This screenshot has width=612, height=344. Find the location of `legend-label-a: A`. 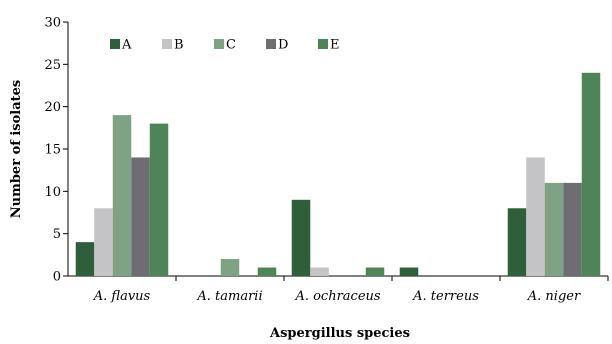

legend-label-a: A is located at coordinates (126, 45).